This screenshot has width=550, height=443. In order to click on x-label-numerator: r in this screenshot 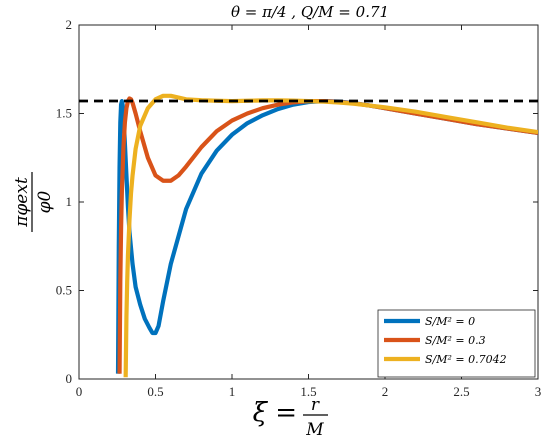, I will do `click(315, 405)`.